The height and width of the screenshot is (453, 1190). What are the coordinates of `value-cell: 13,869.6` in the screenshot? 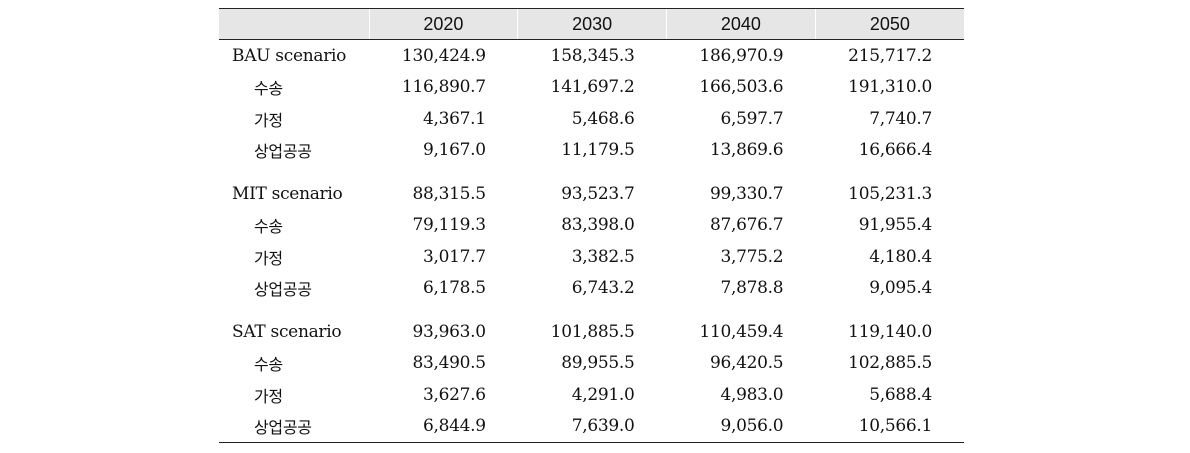 It's located at (746, 150).